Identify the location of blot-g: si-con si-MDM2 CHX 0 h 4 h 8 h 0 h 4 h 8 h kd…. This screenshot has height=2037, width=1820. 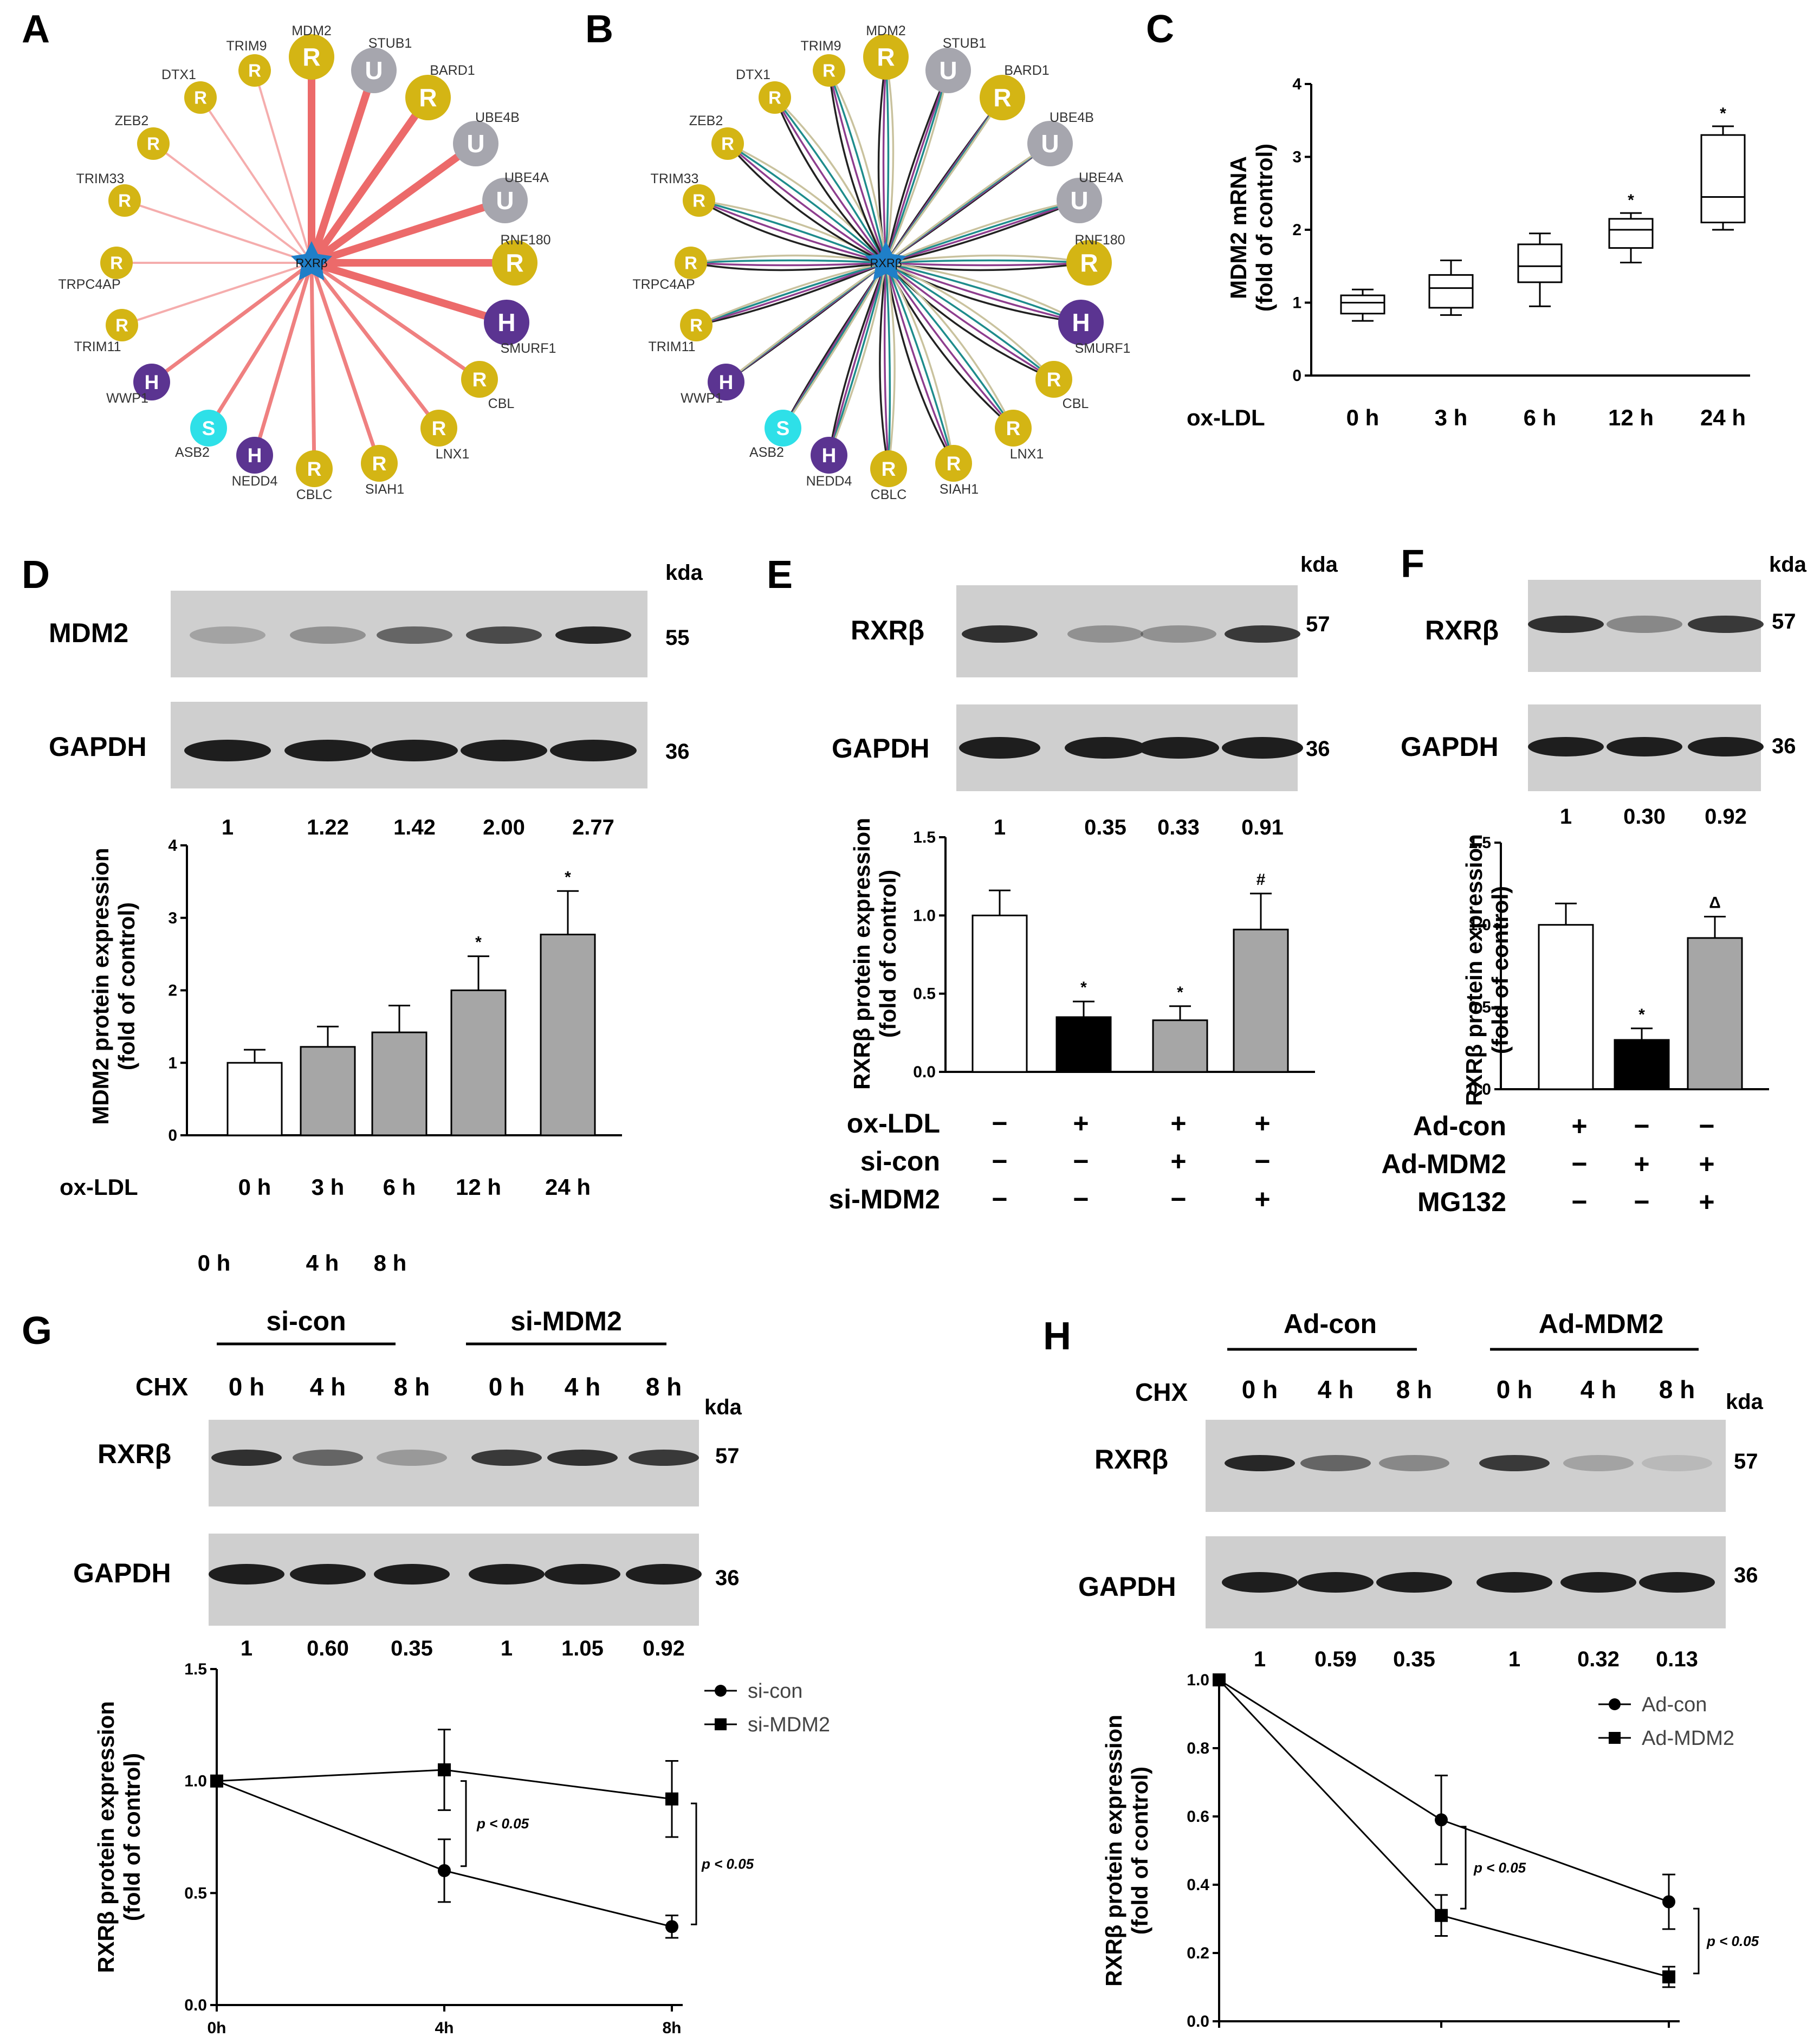
(408, 1483).